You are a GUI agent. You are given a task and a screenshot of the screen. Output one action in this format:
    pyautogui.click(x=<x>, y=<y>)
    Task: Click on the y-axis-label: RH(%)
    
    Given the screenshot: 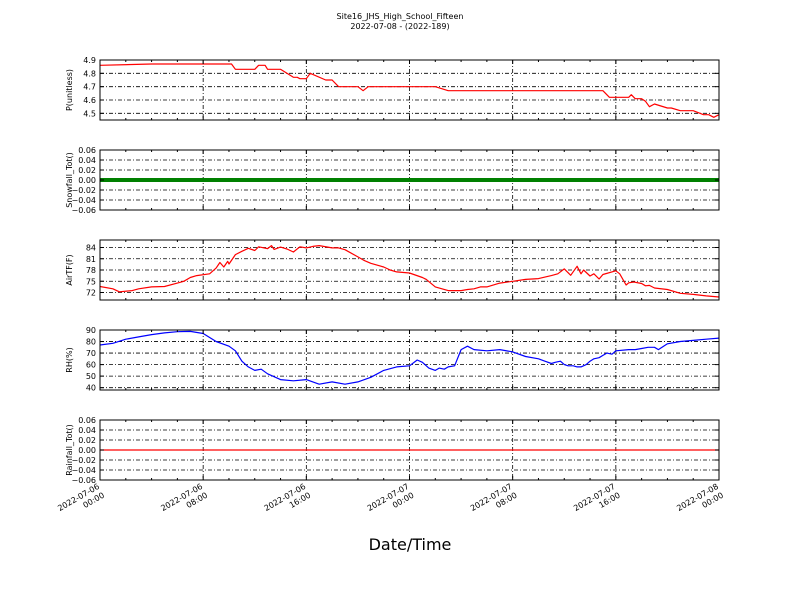 What is the action you would take?
    pyautogui.click(x=69, y=359)
    